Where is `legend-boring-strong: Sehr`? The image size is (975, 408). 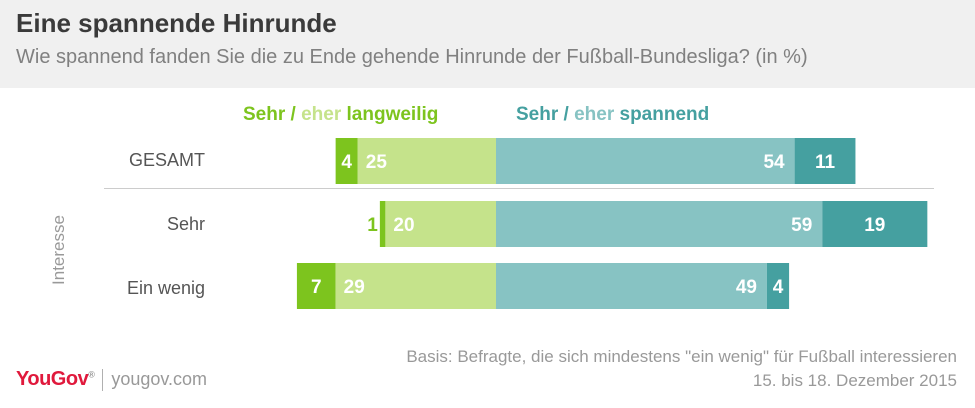
legend-boring-strong: Sehr is located at coordinates (264, 114).